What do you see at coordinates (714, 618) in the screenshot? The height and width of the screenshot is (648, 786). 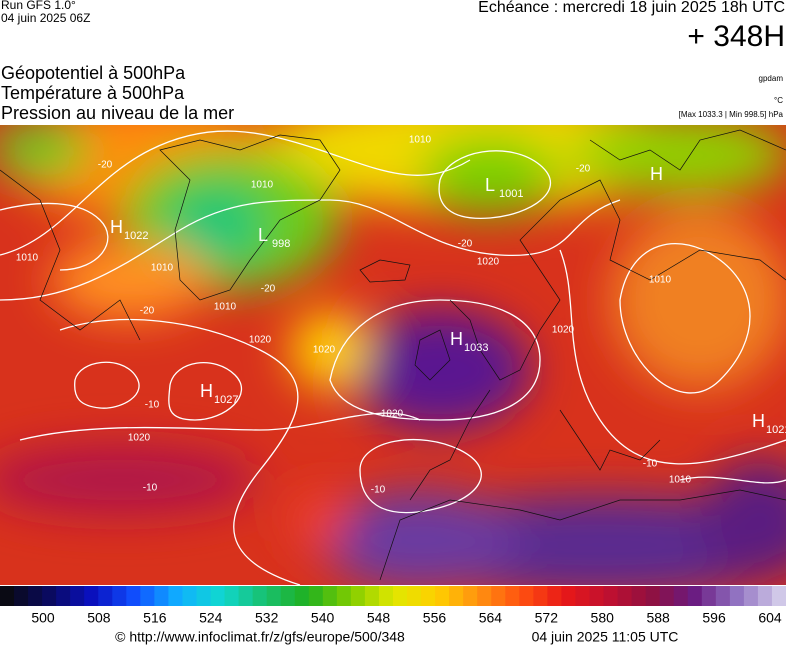 I see `colorbar-label: 596` at bounding box center [714, 618].